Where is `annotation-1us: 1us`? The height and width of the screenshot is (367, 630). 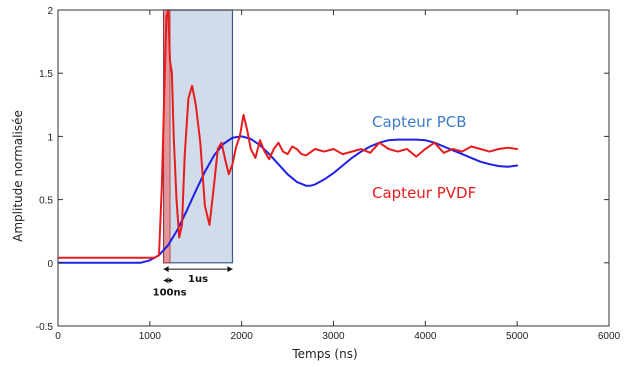
annotation-1us: 1us is located at coordinates (198, 275).